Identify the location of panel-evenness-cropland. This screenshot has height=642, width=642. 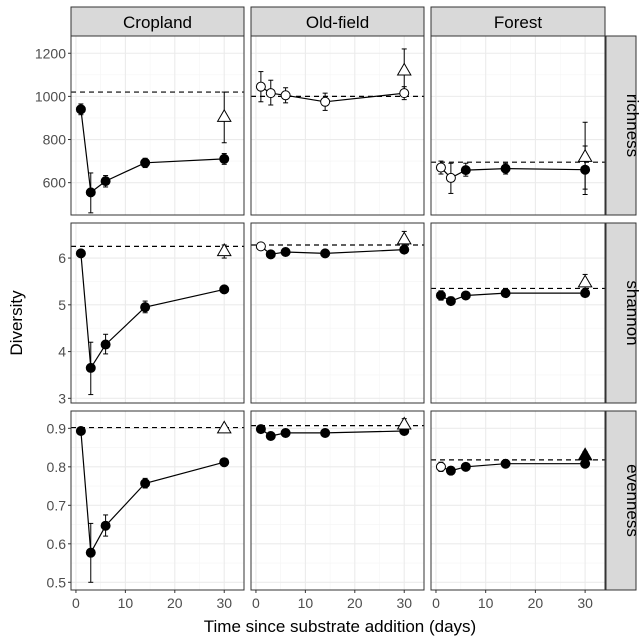
(157, 500).